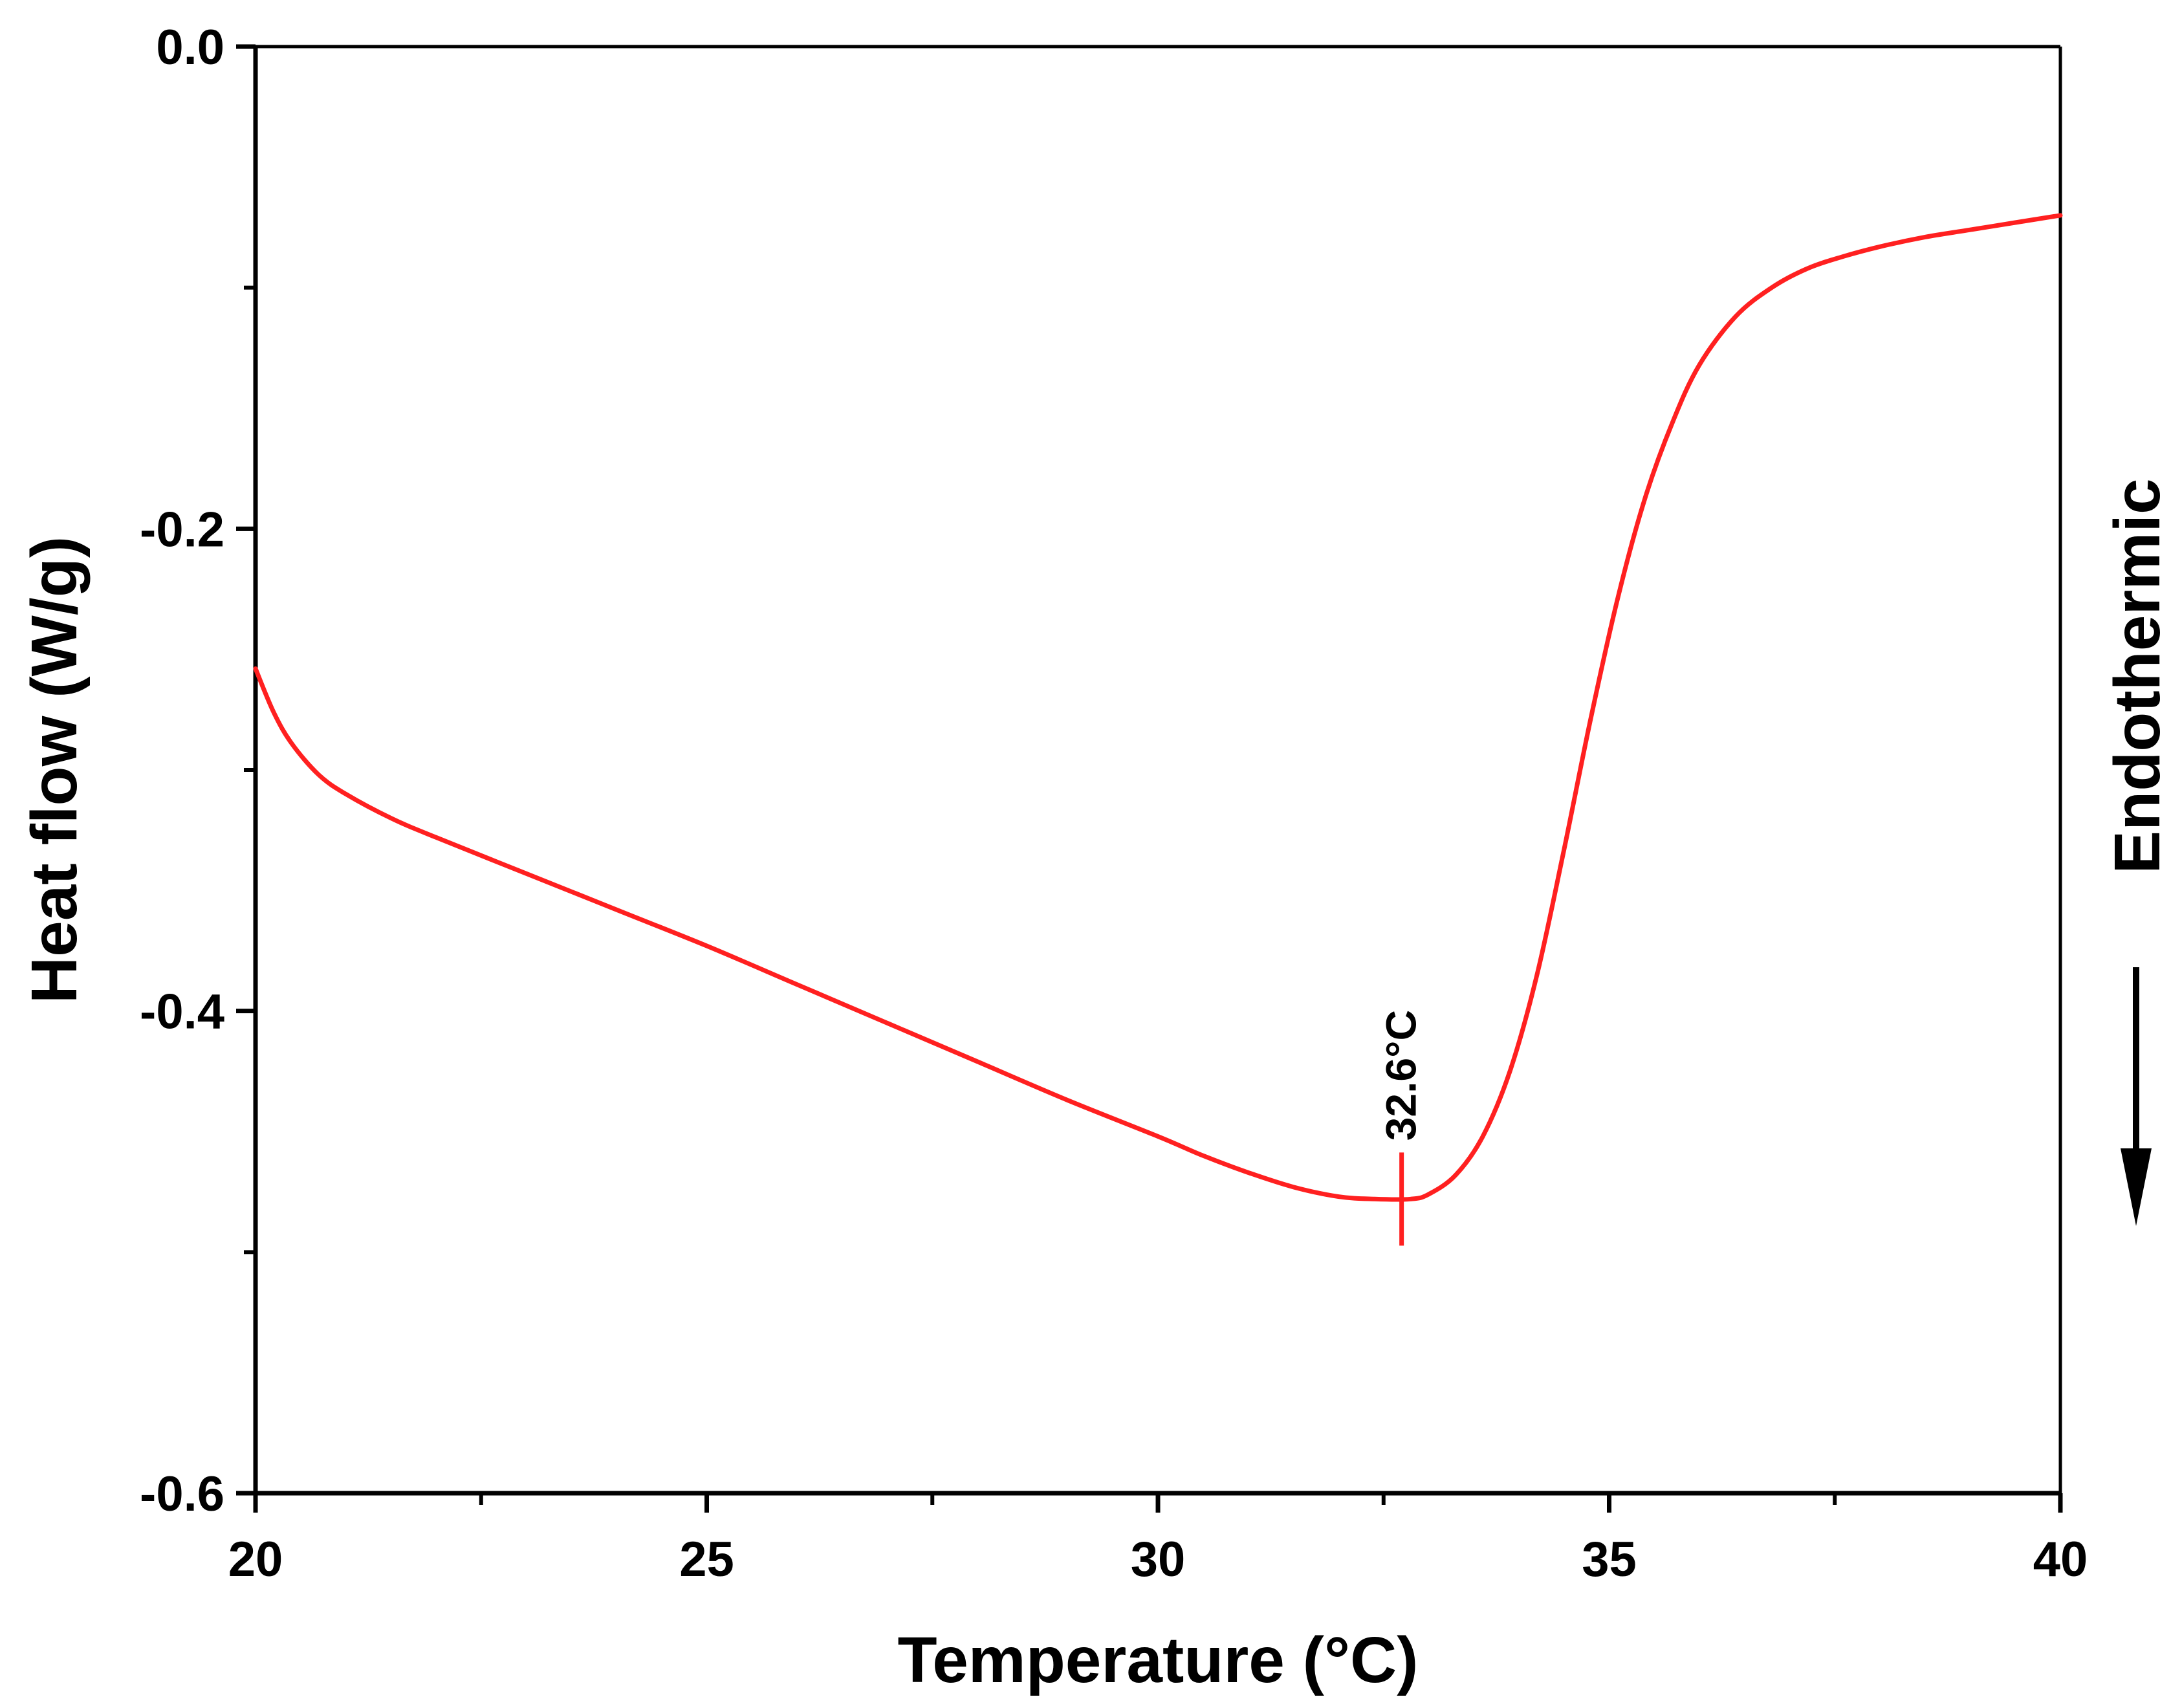 The height and width of the screenshot is (1708, 2171). I want to click on x-tick-label: 20, so click(256, 1559).